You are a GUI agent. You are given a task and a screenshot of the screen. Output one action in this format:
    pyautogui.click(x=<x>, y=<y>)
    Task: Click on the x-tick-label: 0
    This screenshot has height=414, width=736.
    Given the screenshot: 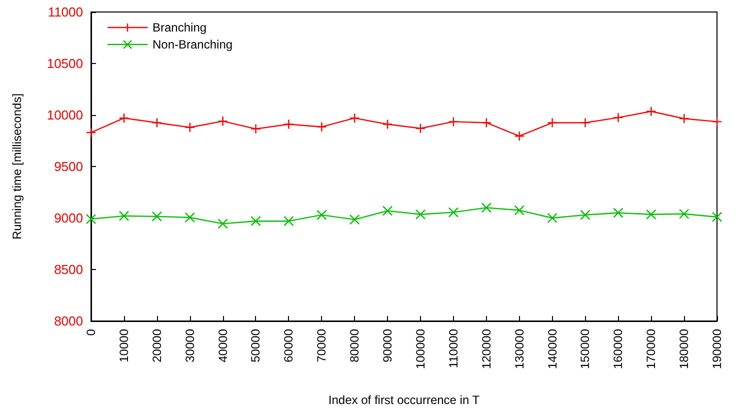 What is the action you would take?
    pyautogui.click(x=91, y=332)
    